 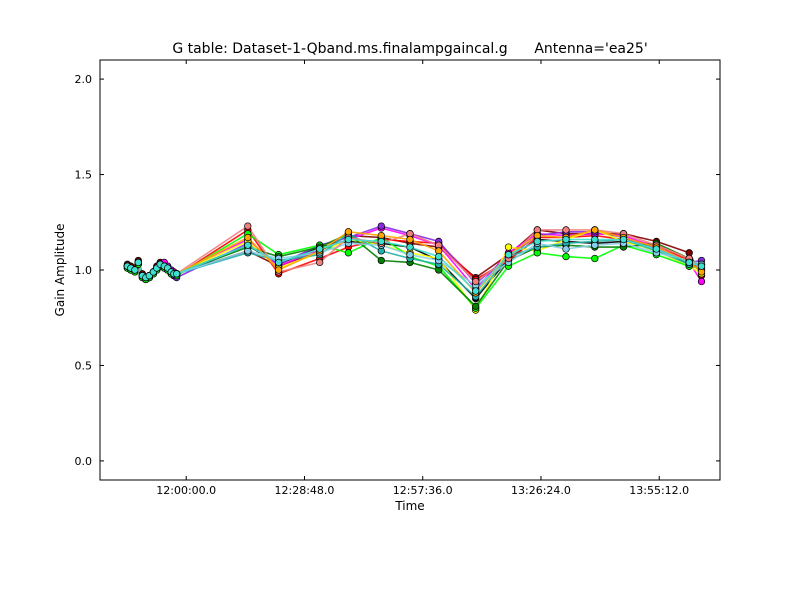 What do you see at coordinates (186, 490) in the screenshot?
I see `x-tick-label: 12:00:00.0` at bounding box center [186, 490].